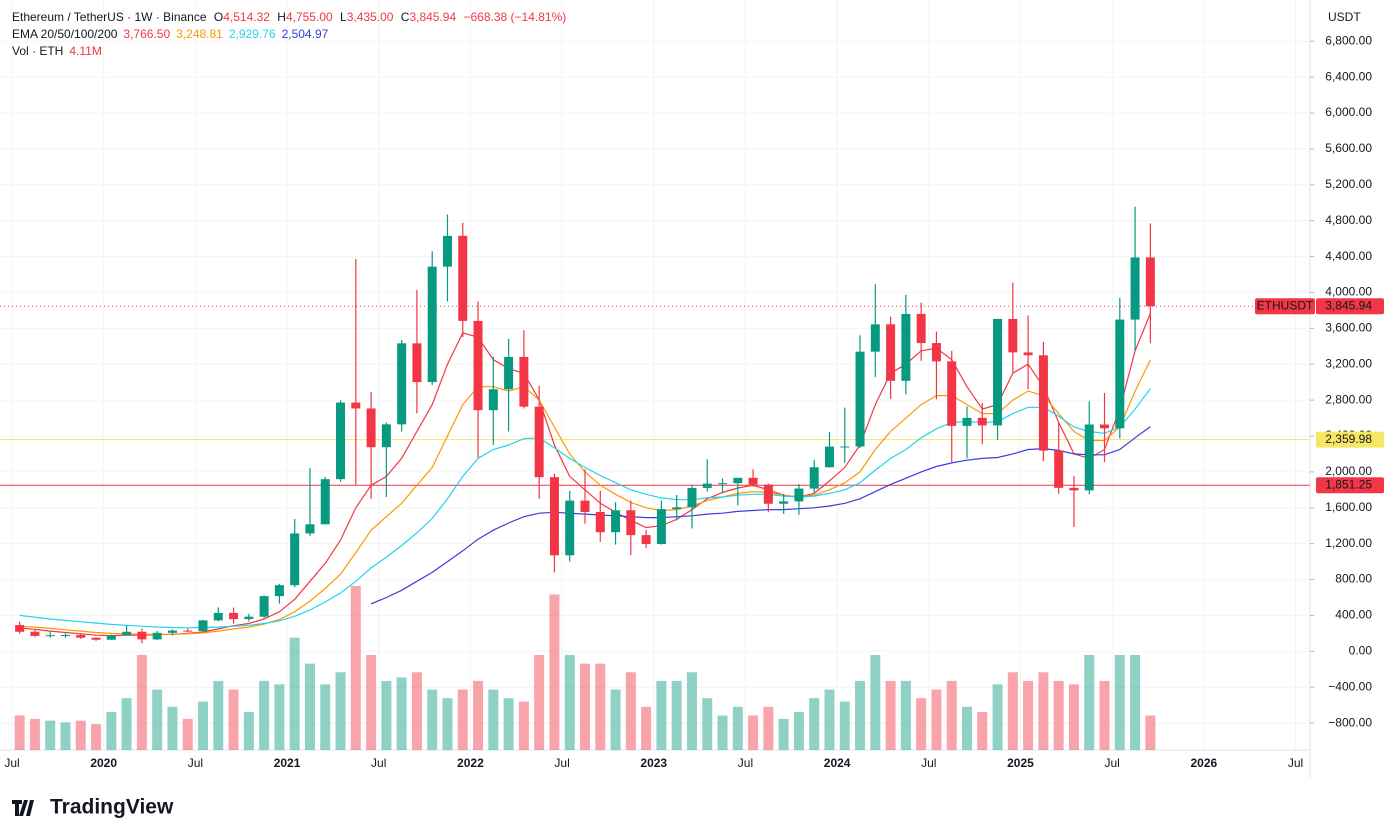 The height and width of the screenshot is (839, 1400). I want to click on ohlc-value: 3,845.94, so click(432, 17).